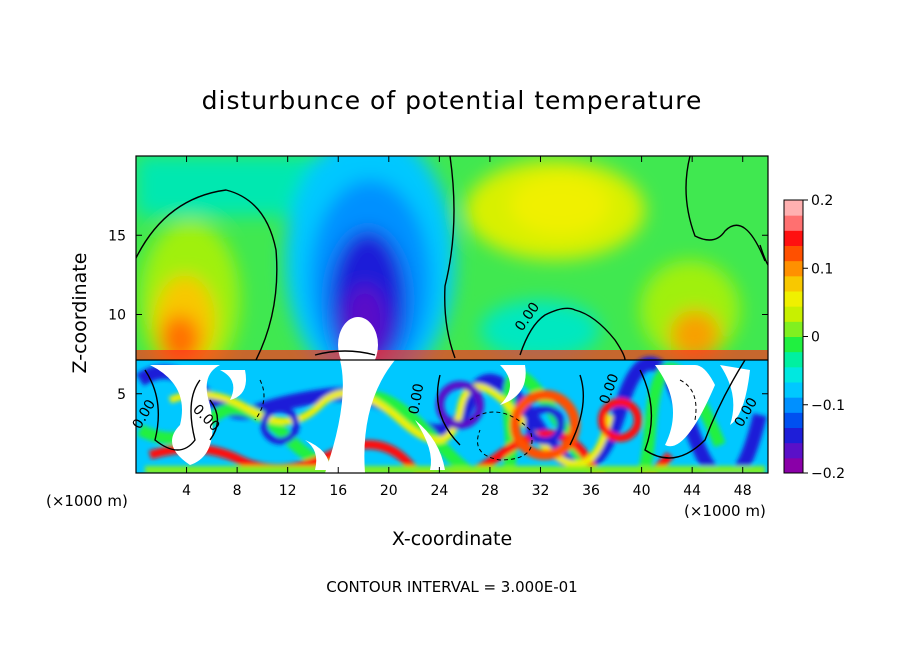  What do you see at coordinates (541, 491) in the screenshot?
I see `x-tick-label: 32` at bounding box center [541, 491].